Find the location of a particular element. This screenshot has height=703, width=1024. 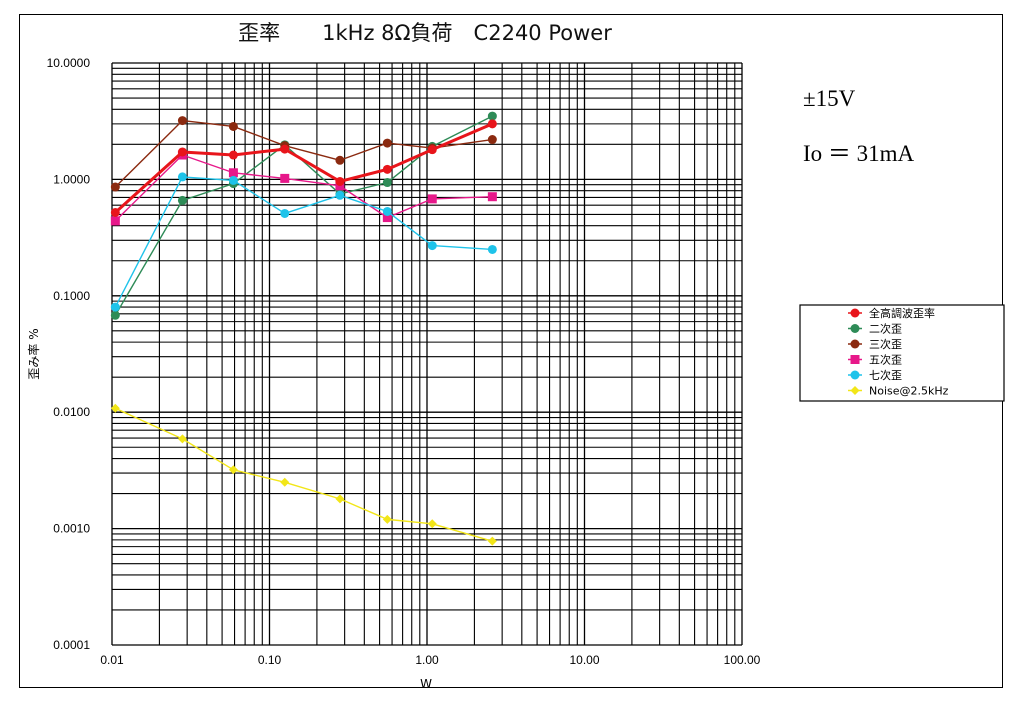

y-axis-label: 歪み率 % is located at coordinates (33, 353).